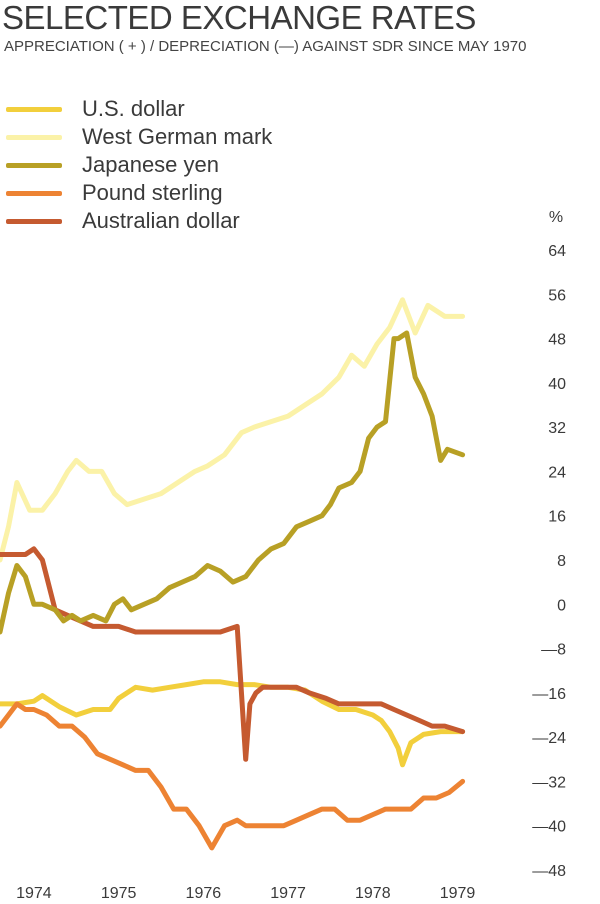  Describe the element at coordinates (152, 192) in the screenshot. I see `legend-label: Pound sterling` at that location.